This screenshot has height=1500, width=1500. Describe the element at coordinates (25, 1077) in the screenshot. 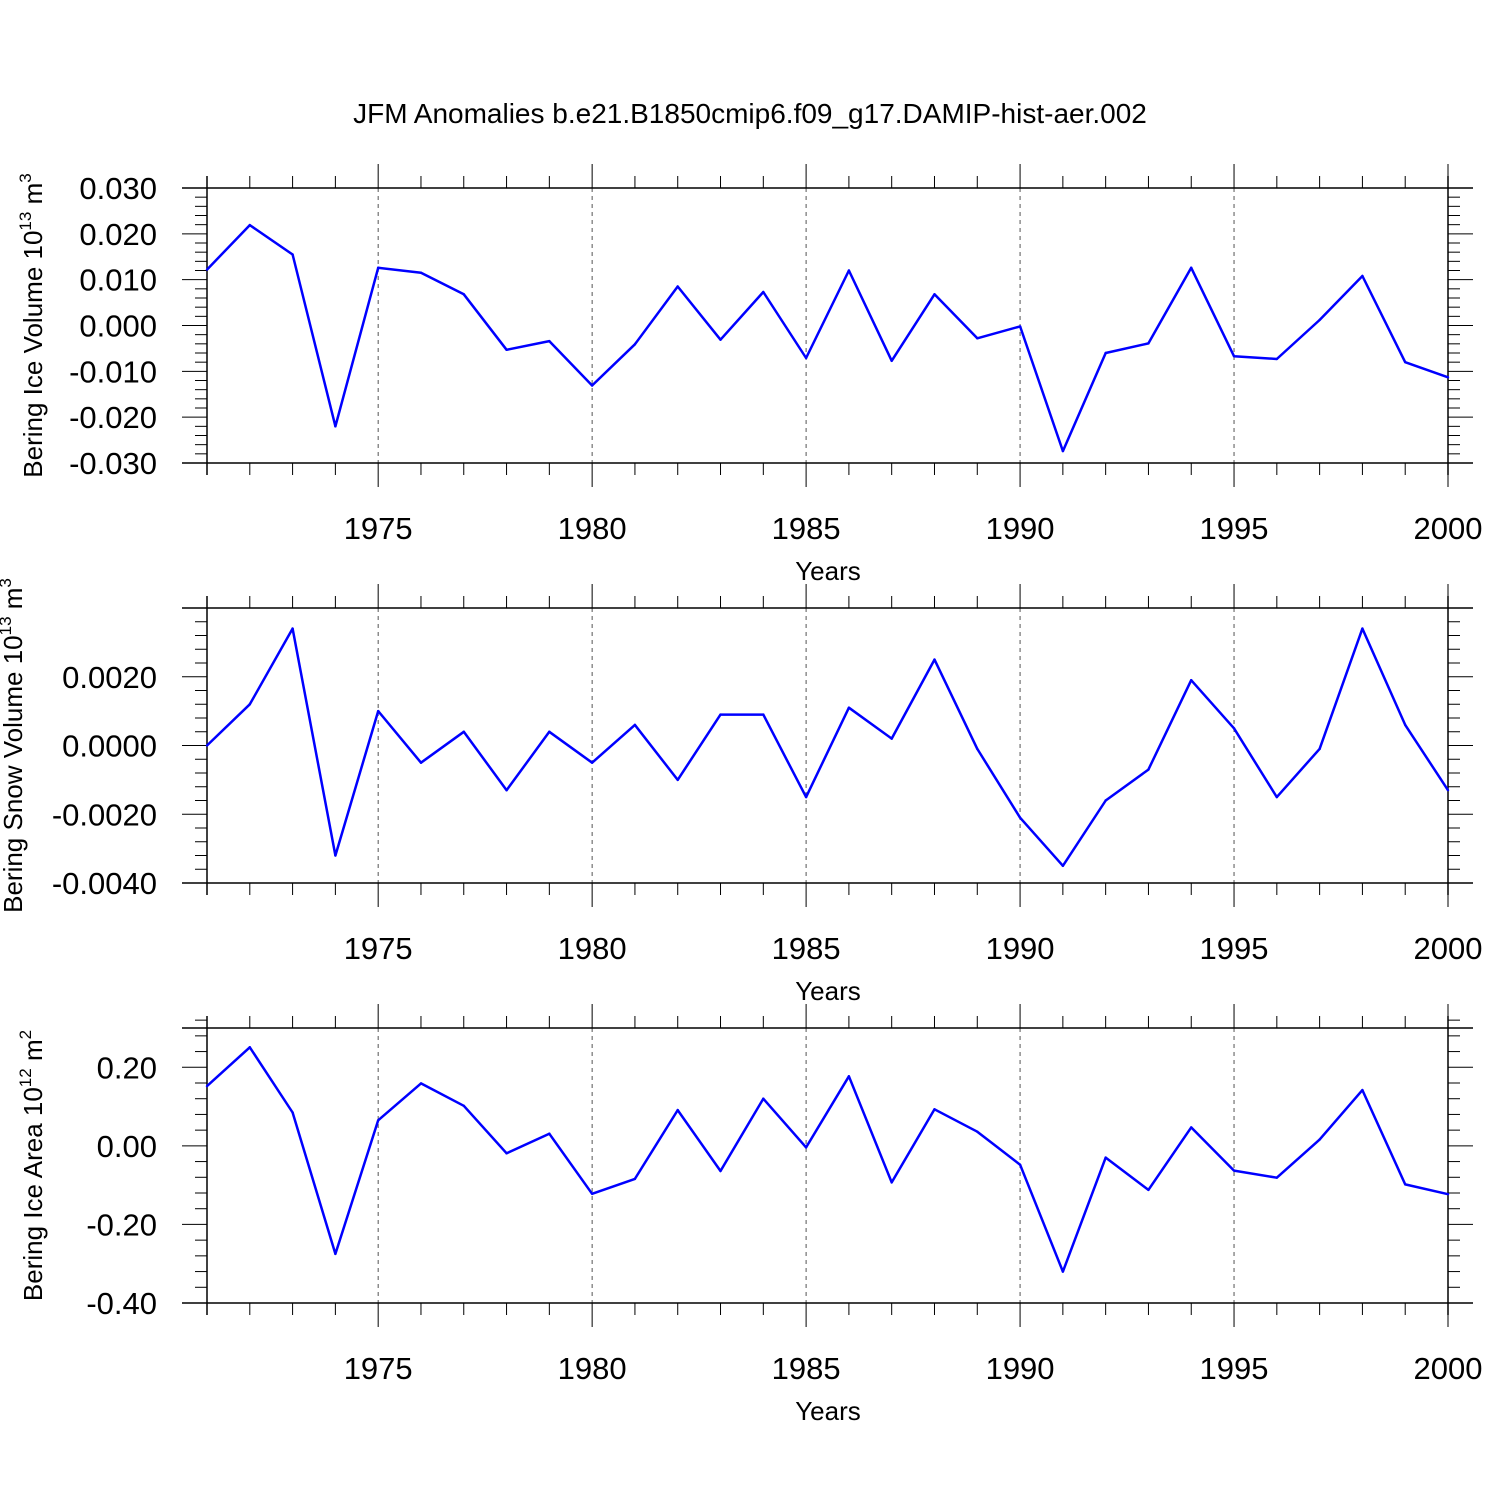

I see `y-axis-title-exponent: 12` at that location.